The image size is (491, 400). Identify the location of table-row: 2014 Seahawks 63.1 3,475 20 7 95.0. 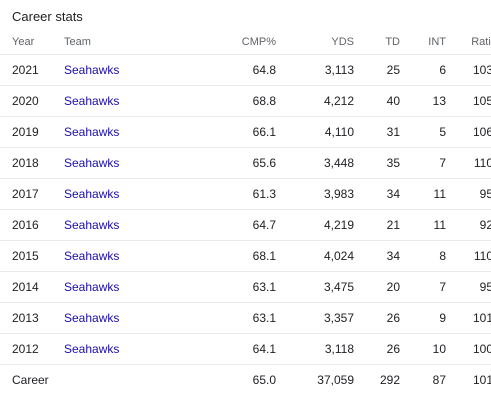
(245, 287).